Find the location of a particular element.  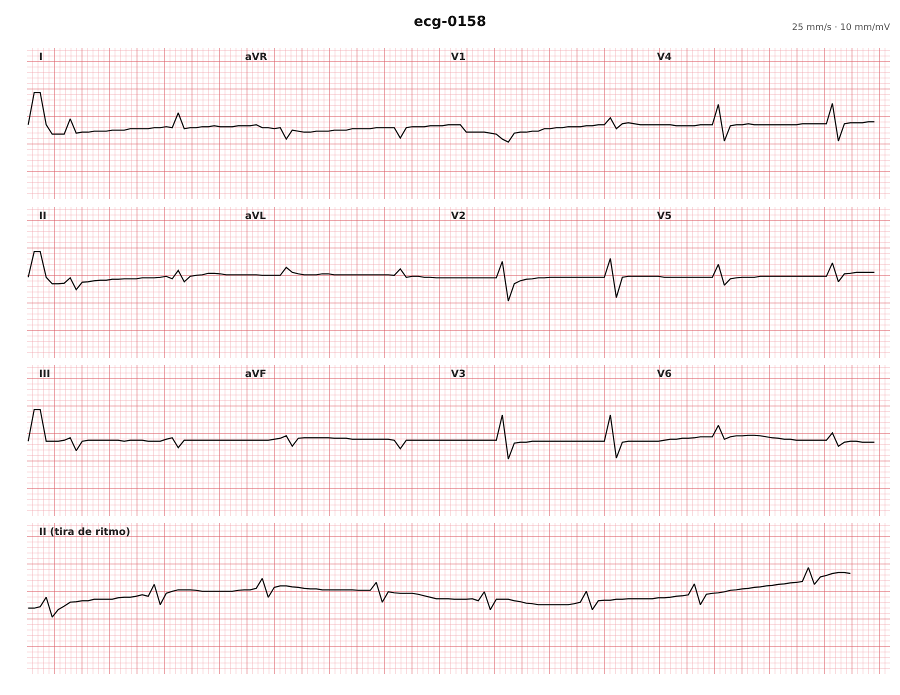

text: V1 is located at coordinates (458, 57).